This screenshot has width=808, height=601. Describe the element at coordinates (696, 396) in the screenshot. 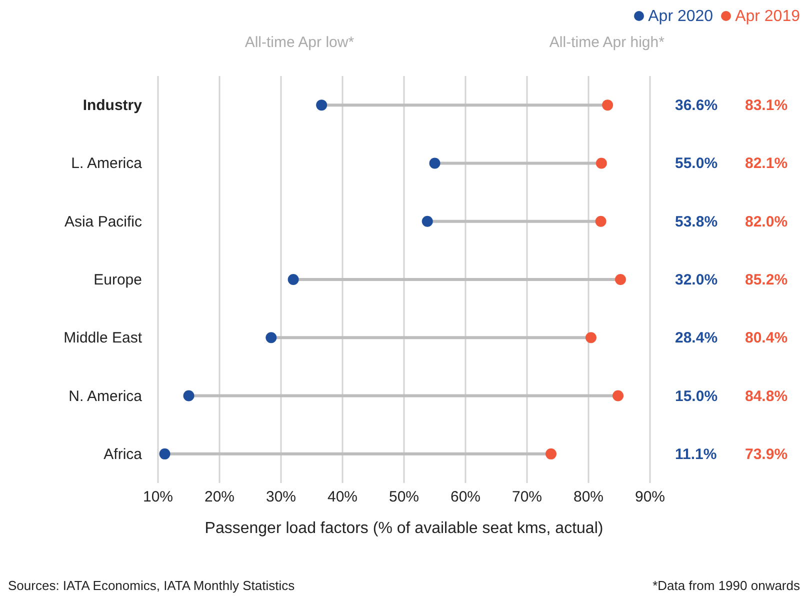

I see `data-label: 15.0%` at that location.